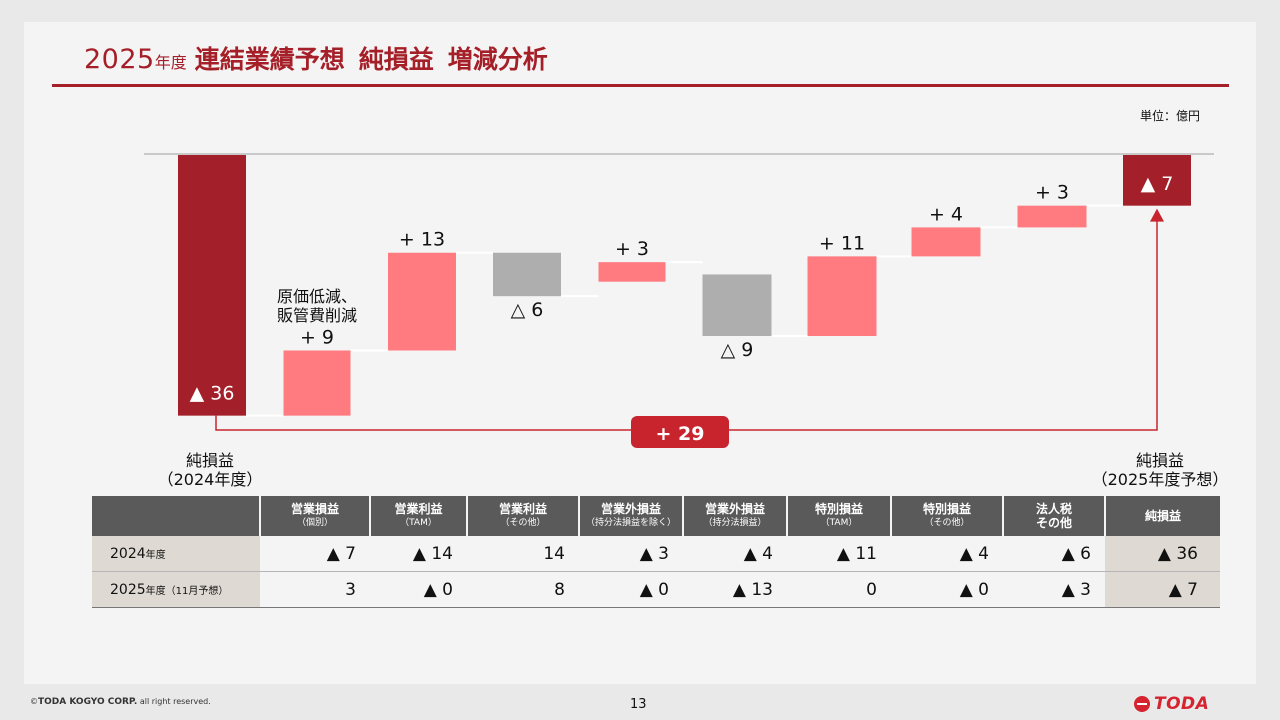 This screenshot has height=720, width=1280. What do you see at coordinates (839, 589) in the screenshot?
I see `table-cell: 0` at bounding box center [839, 589].